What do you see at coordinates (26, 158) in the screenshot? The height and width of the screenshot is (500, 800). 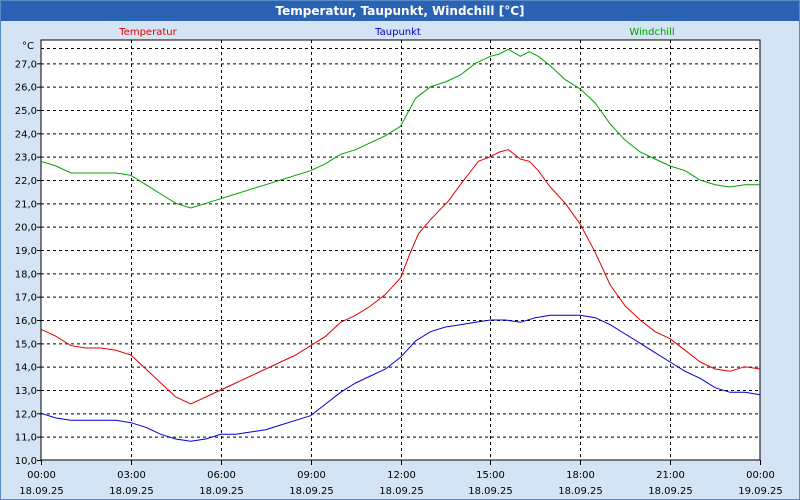 I see `y-tick-label: 23,0` at bounding box center [26, 158].